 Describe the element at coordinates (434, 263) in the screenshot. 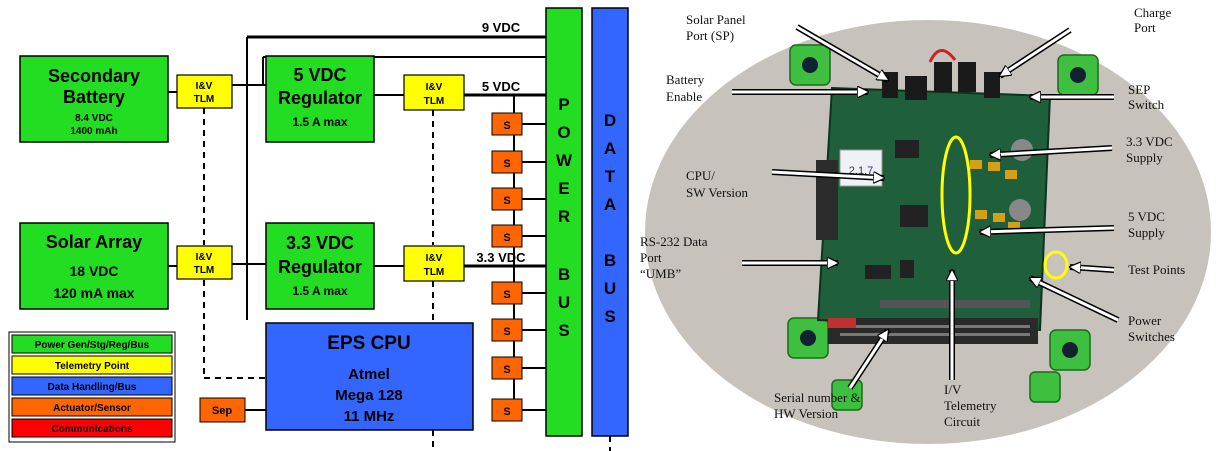

I see `tlm-33v: I&V TLM` at that location.